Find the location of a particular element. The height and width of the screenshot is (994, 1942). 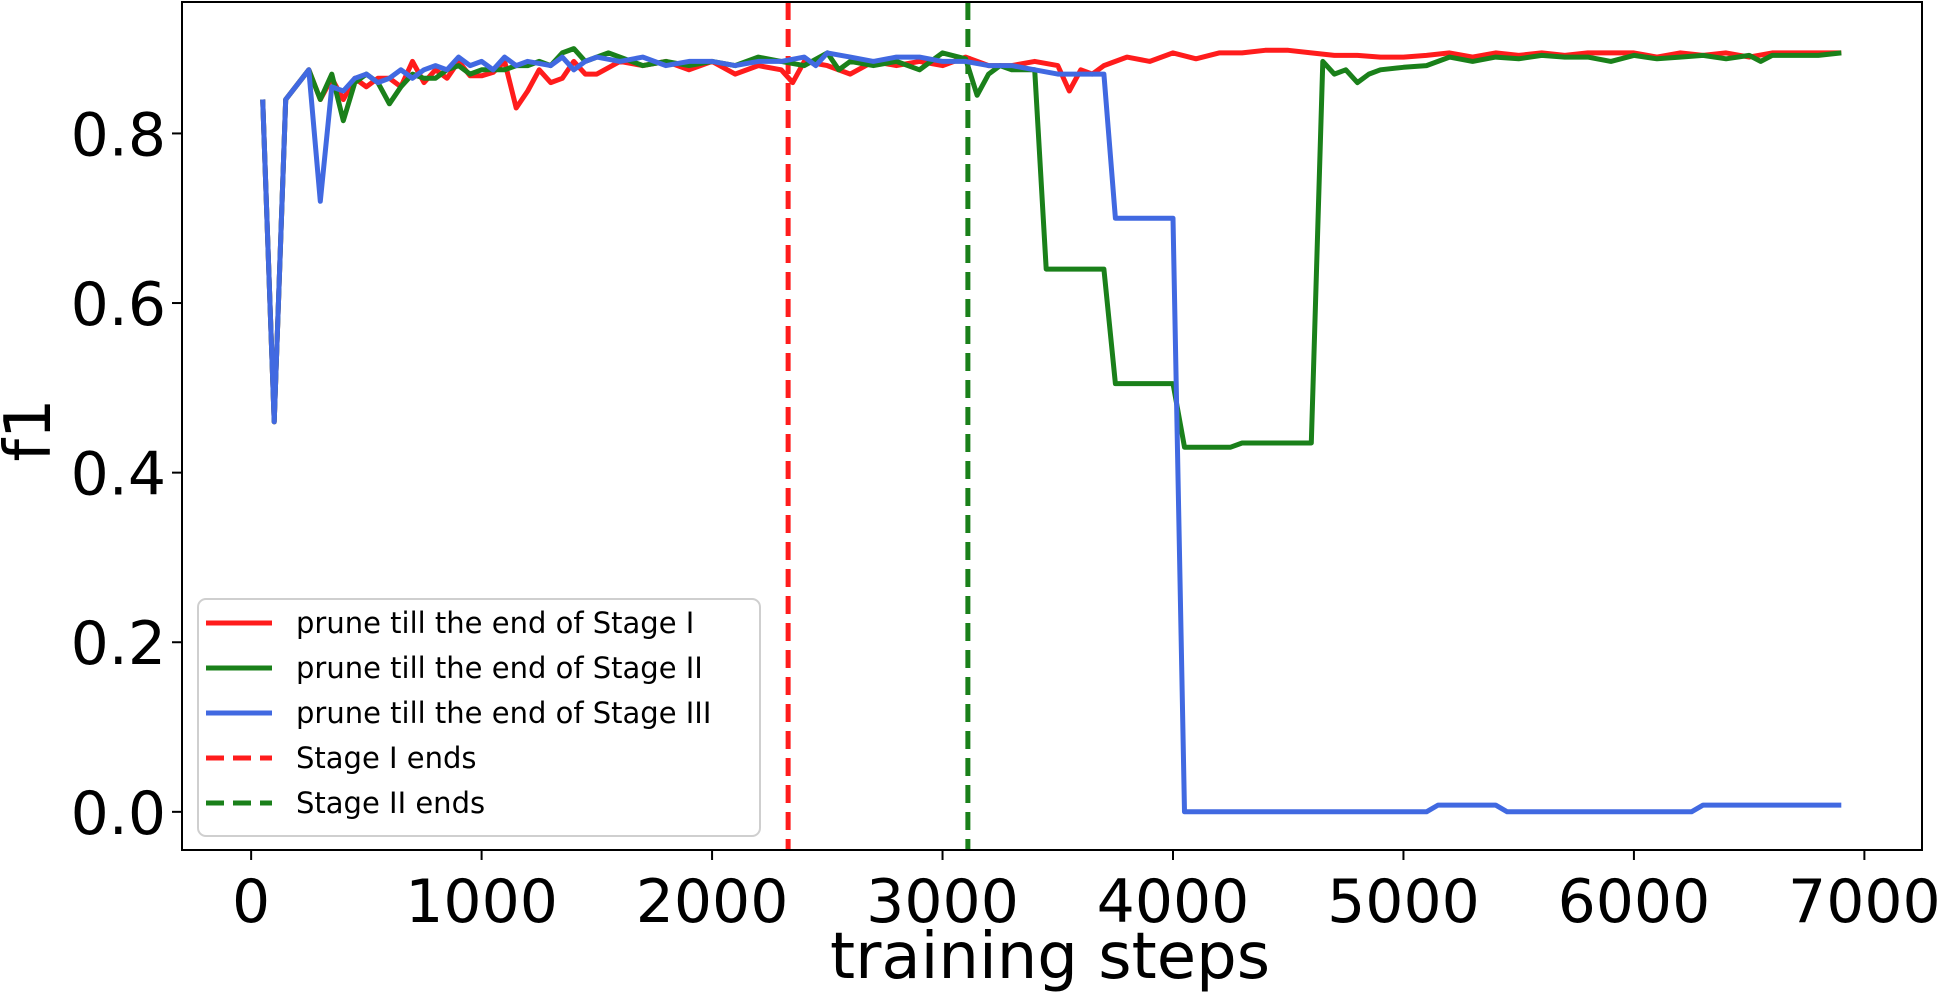

legend-box is located at coordinates (479, 717).